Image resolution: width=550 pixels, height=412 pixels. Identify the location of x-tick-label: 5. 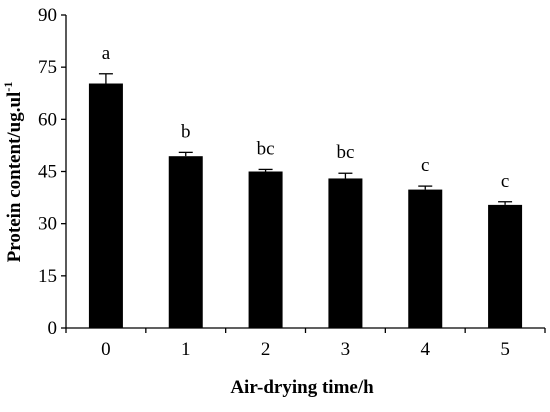
(505, 349).